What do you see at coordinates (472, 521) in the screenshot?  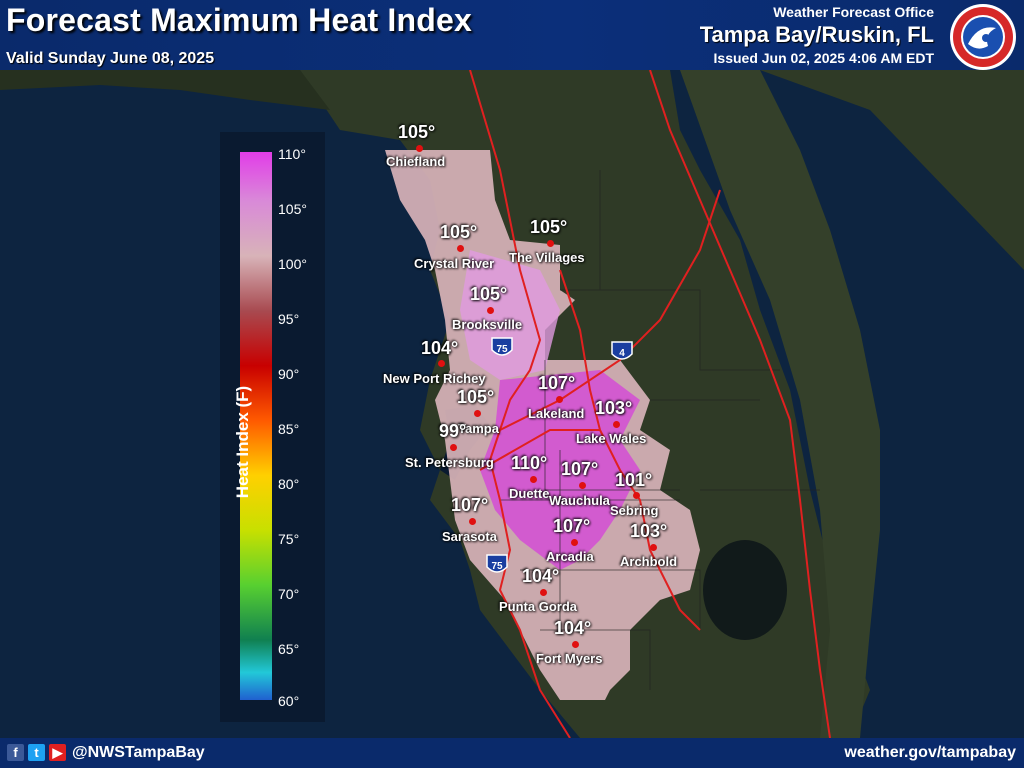 I see `city-marker-sarasota` at bounding box center [472, 521].